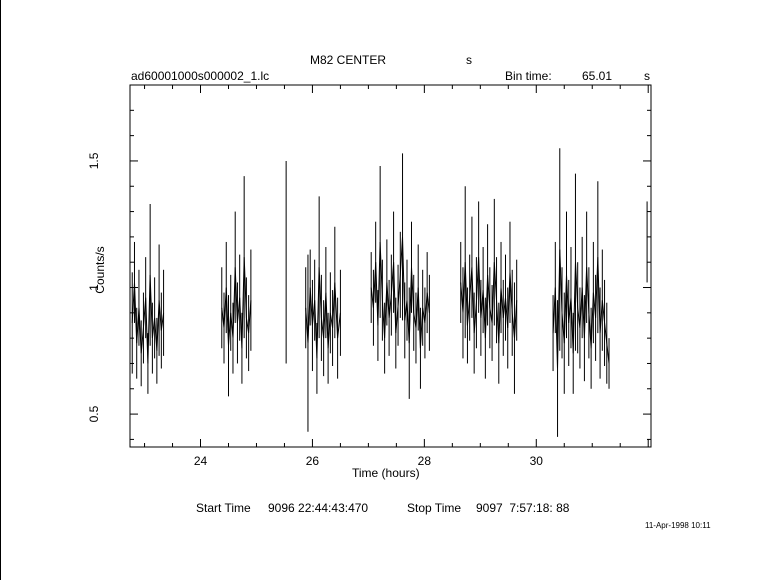  I want to click on x-tick-label: 24, so click(201, 461).